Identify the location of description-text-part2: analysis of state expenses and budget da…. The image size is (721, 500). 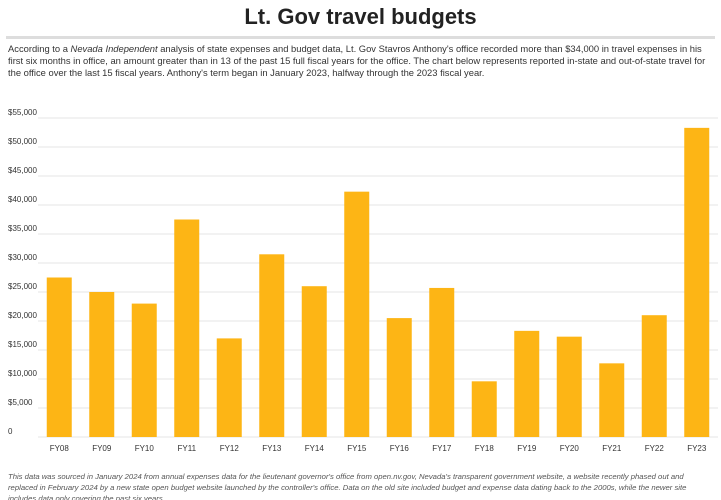
(357, 61).